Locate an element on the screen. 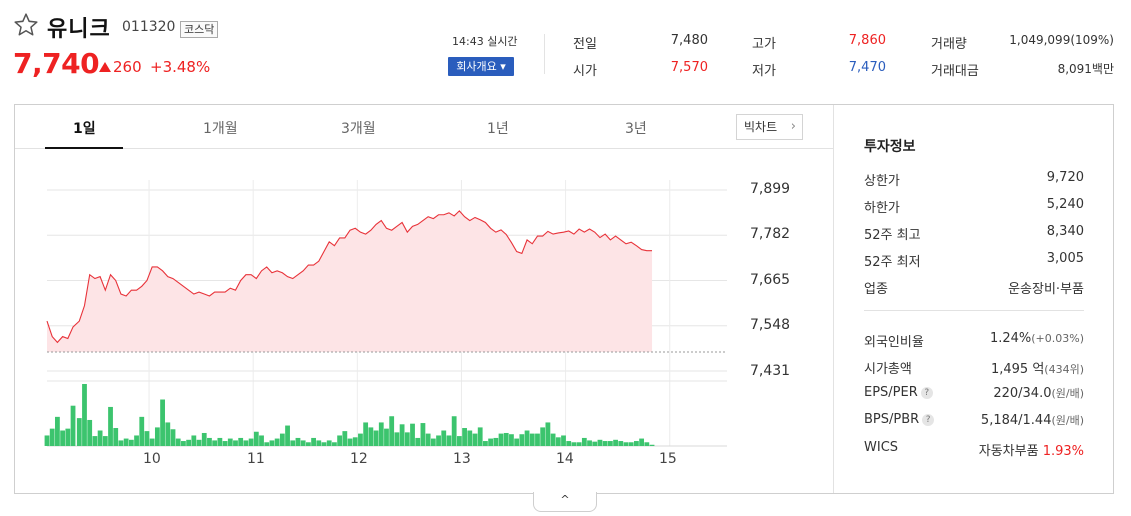 Image resolution: width=1131 pixels, height=516 pixels. active-tab-indicator is located at coordinates (84, 148).